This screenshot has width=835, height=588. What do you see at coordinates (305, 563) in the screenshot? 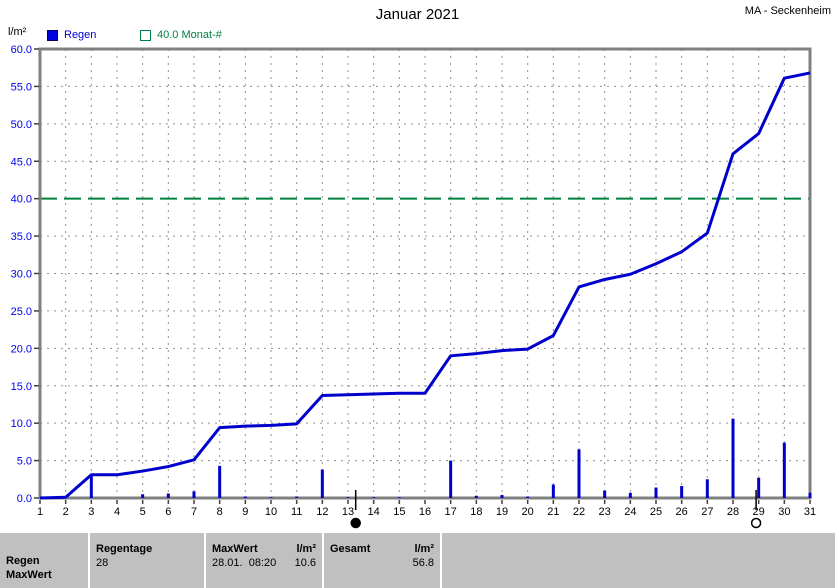
I see `maxwert-value: 10.6` at bounding box center [305, 563].